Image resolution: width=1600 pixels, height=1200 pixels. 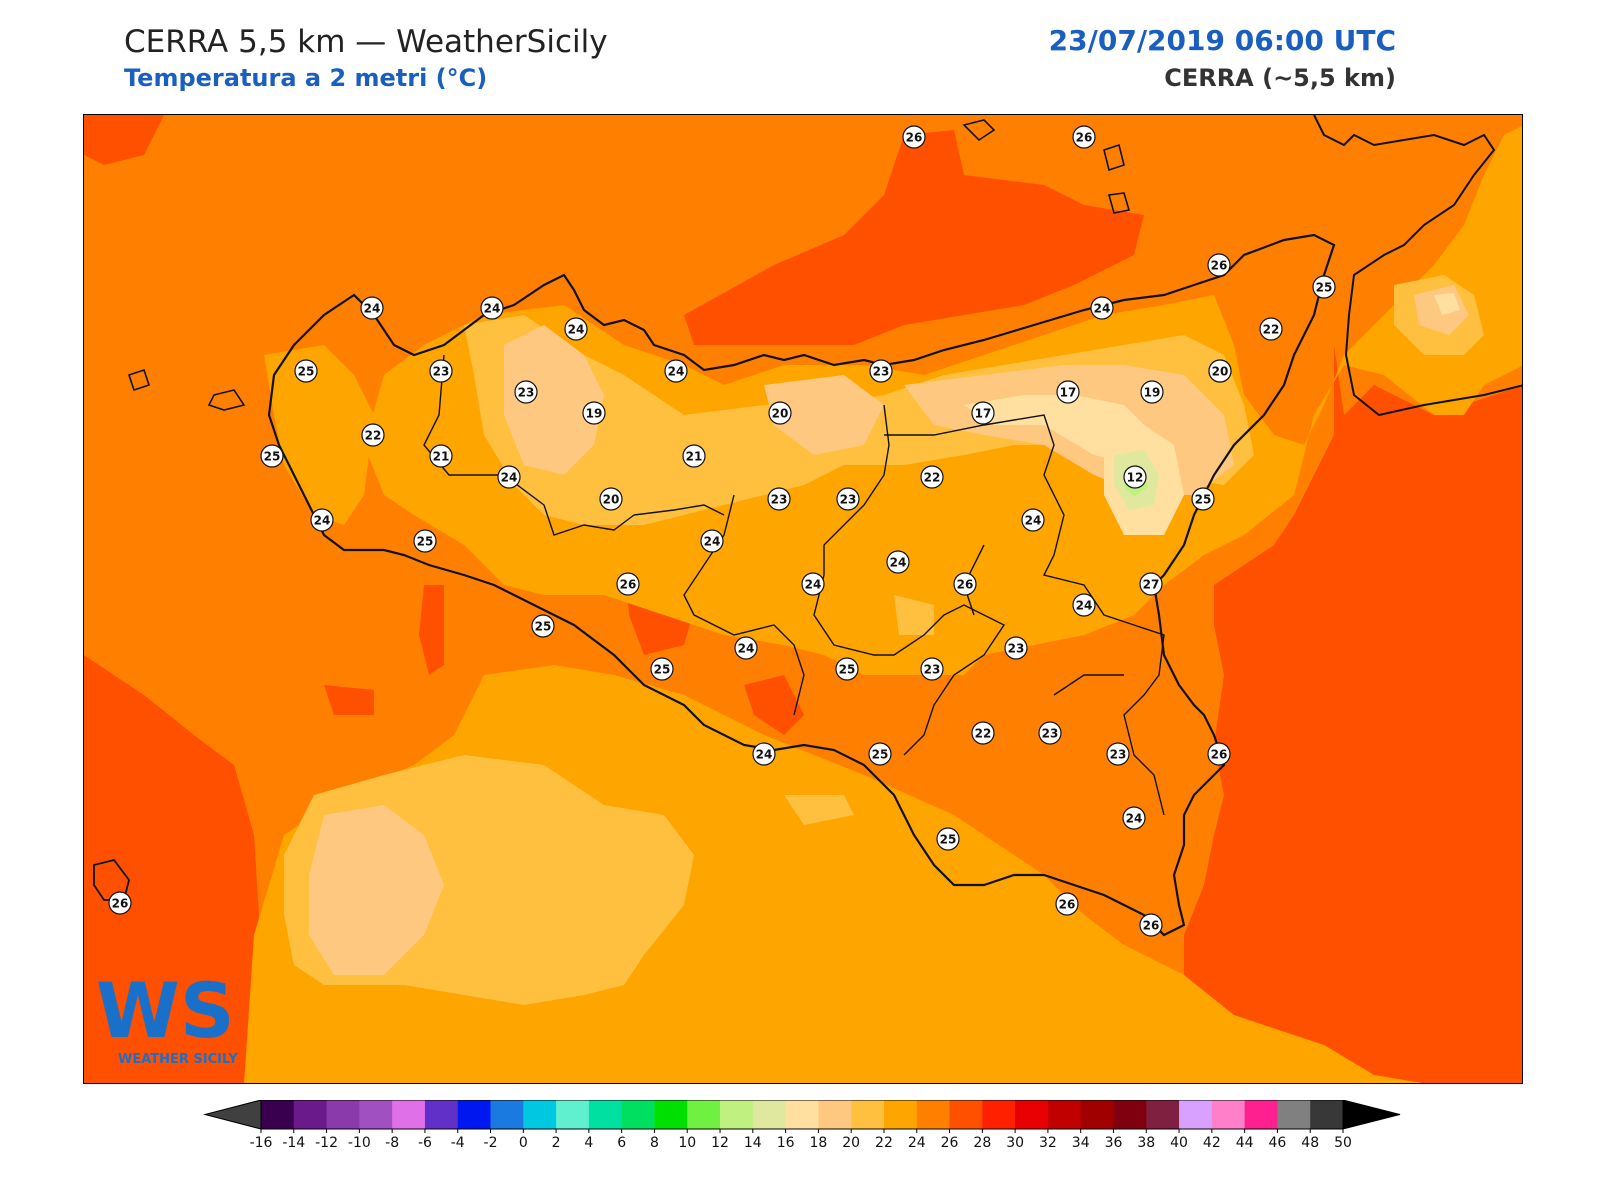 What do you see at coordinates (319, 435) in the screenshot?
I see `field-mild-west` at bounding box center [319, 435].